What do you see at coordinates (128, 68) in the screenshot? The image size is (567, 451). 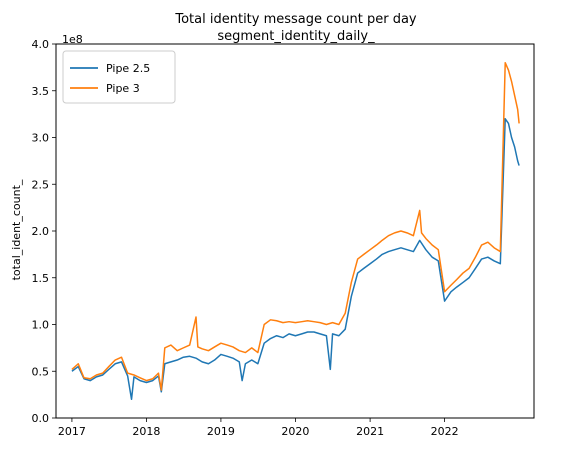 I see `legend-label-pipe-2-5: Pipe 2.5` at bounding box center [128, 68].